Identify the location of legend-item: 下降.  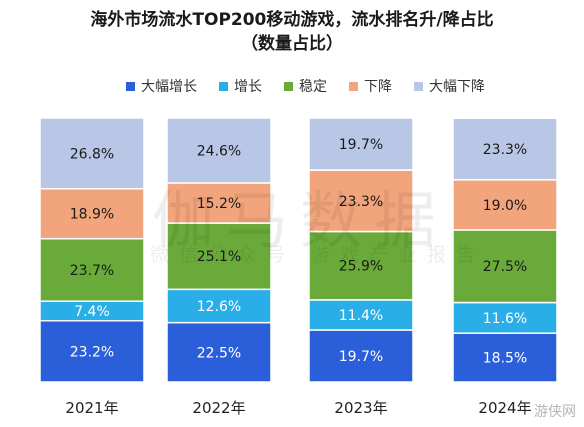
(370, 86).